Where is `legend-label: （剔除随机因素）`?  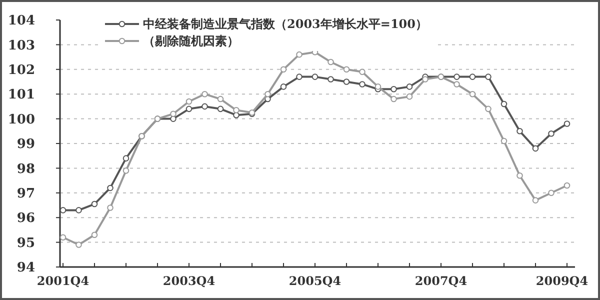 legend-label: （剔除随机因素） is located at coordinates (191, 41).